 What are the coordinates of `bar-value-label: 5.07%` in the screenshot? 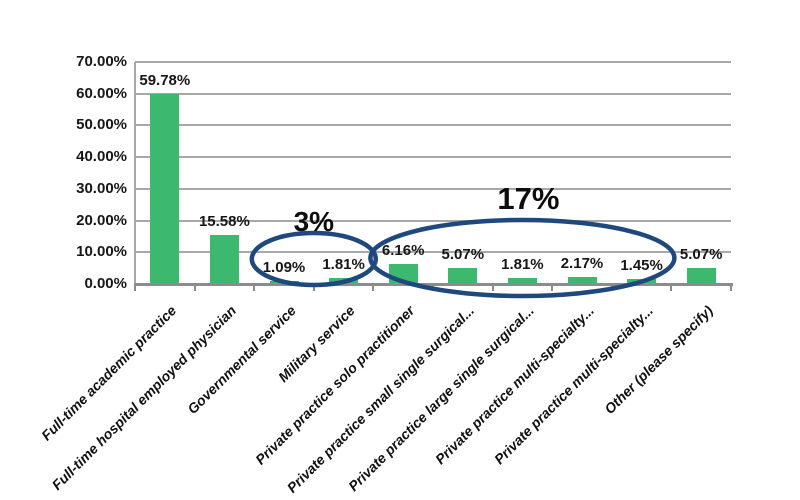 It's located at (701, 254).